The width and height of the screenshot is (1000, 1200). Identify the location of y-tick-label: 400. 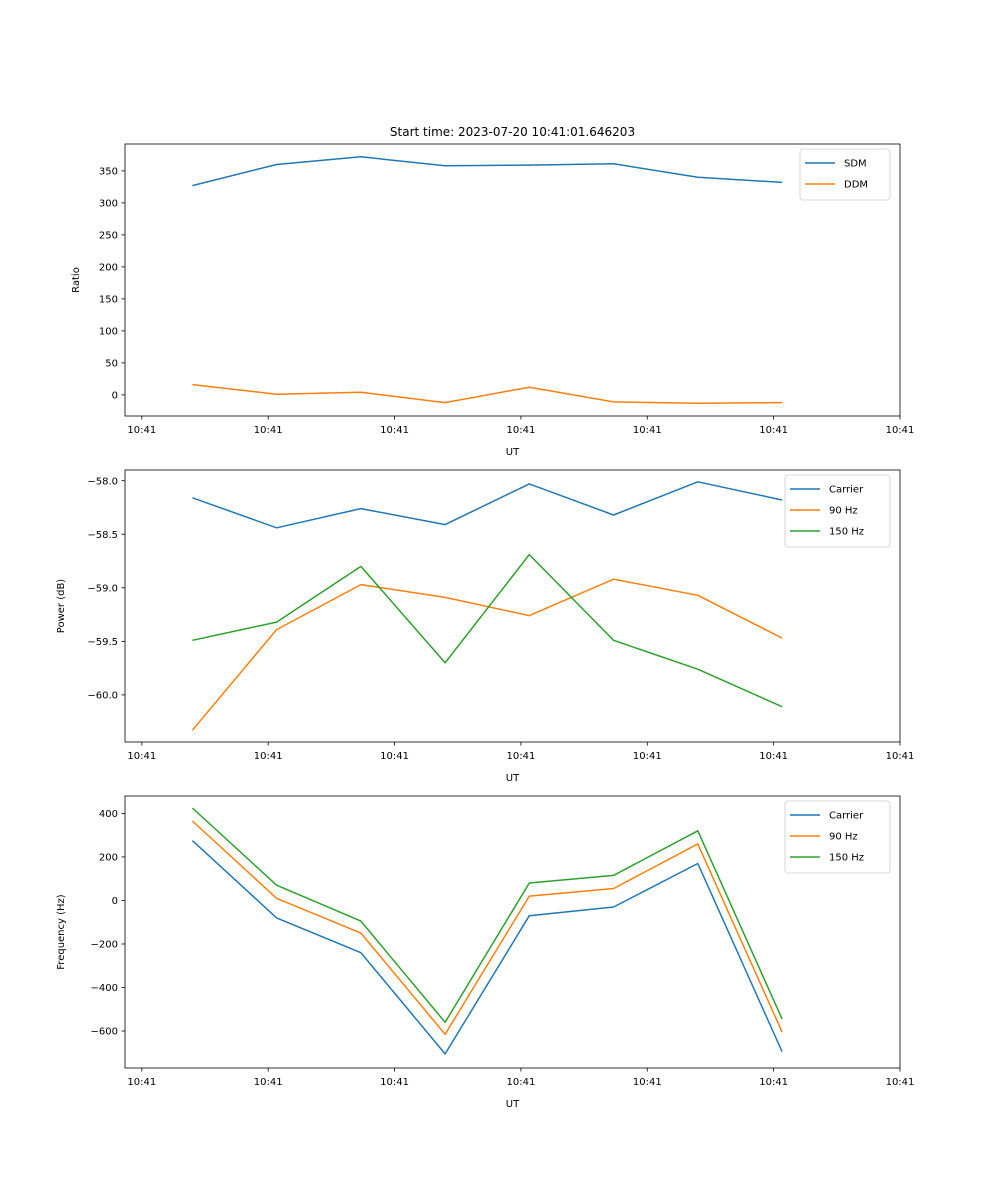
(108, 814).